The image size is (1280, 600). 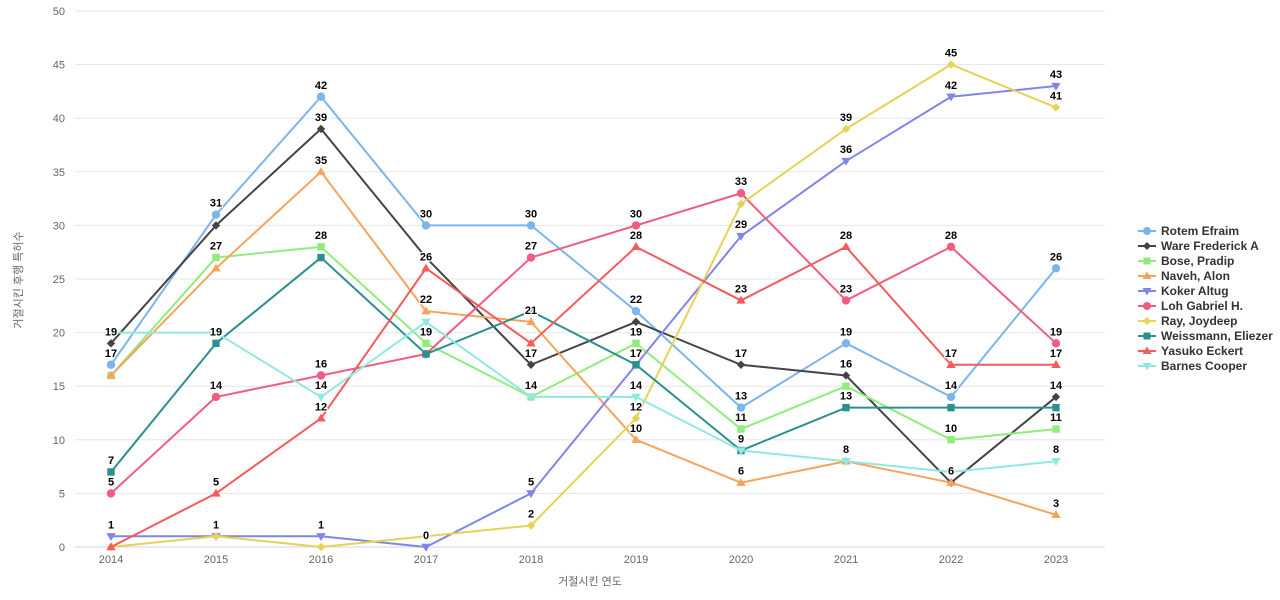 I want to click on data-point-ware-frederick-a-2015, so click(x=216, y=225).